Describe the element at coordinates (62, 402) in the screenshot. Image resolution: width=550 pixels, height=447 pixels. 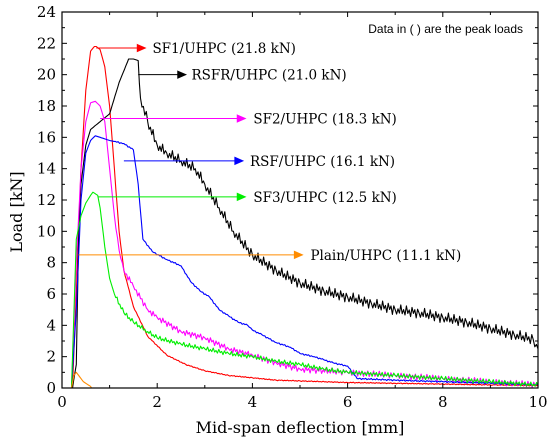
I see `x-tick-label: 0` at that location.